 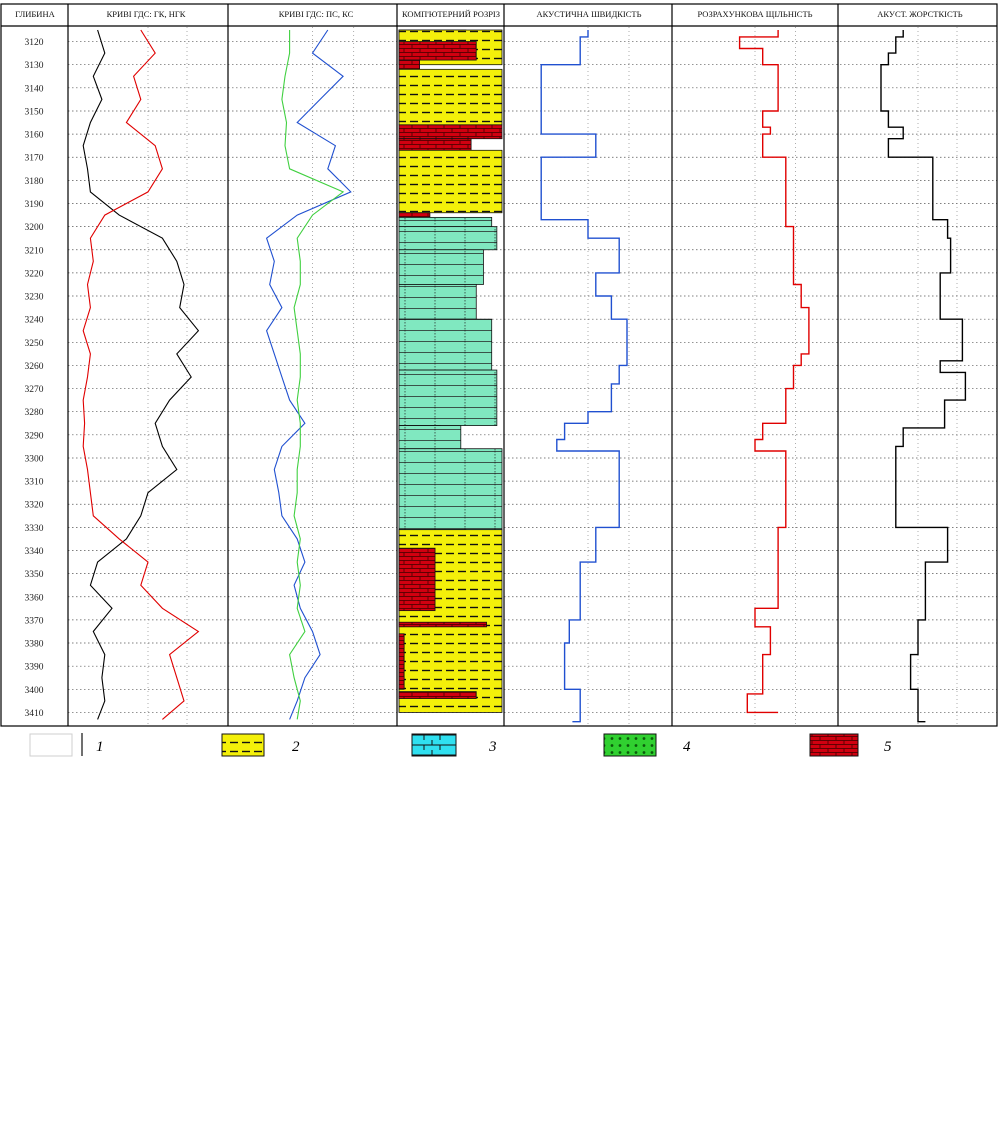 I want to click on depth-label-3190: 3190, so click(x=34, y=205).